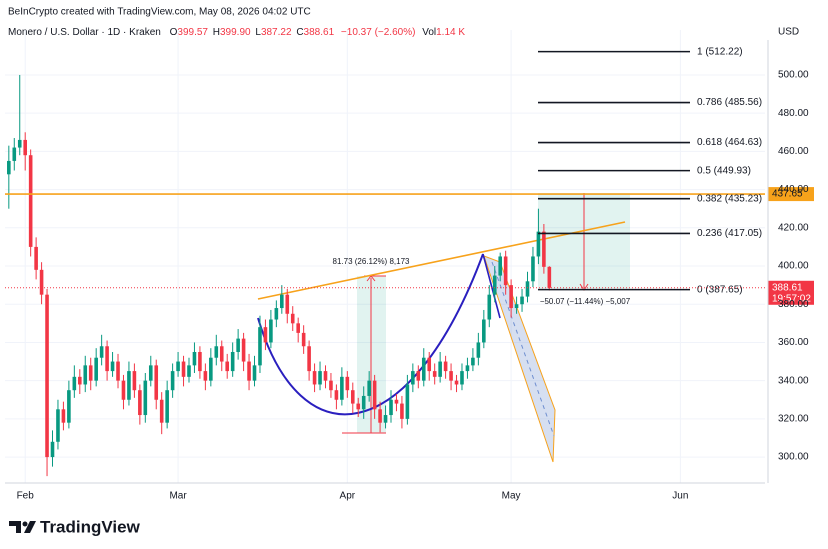  Describe the element at coordinates (348, 496) in the screenshot. I see `x-tick-label: Apr` at that location.